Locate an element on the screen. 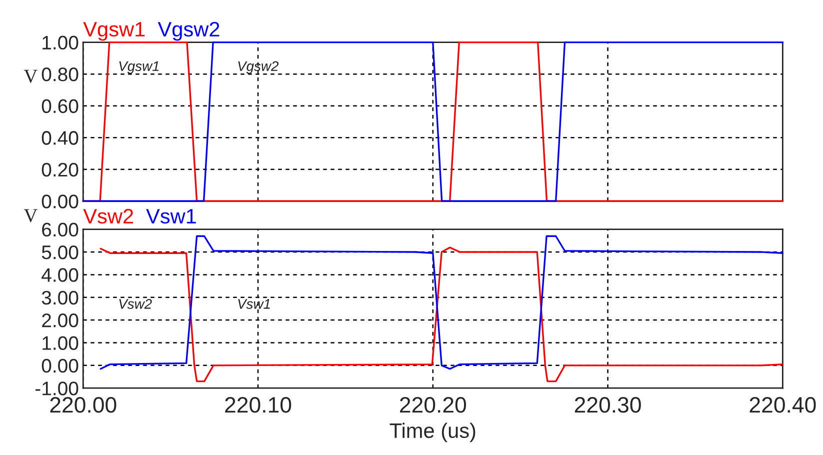  y-tick-label: -1.00 is located at coordinates (57, 389).